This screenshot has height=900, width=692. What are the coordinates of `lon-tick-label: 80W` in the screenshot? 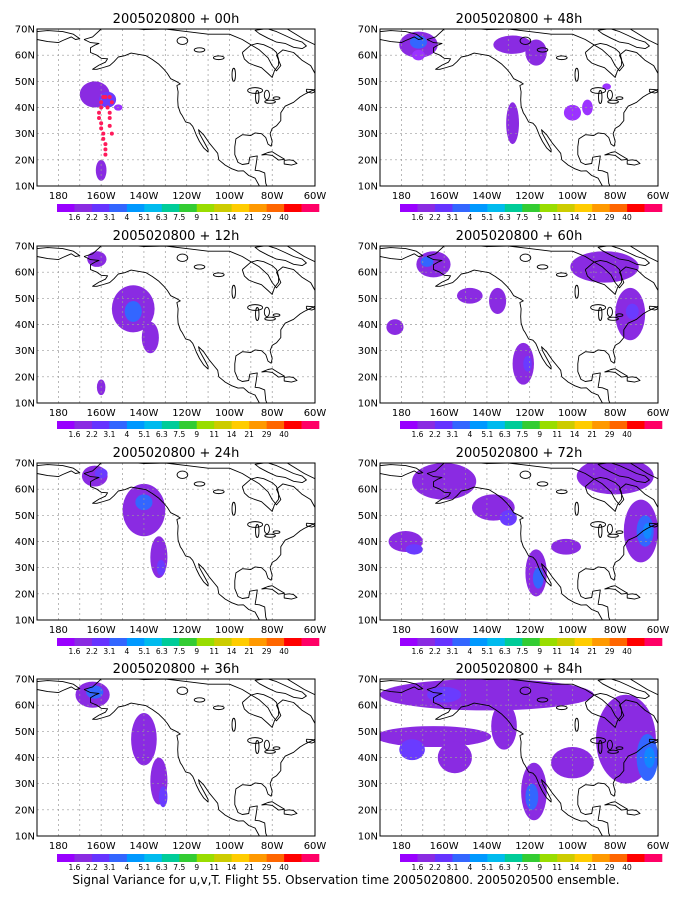 It's located at (272, 846).